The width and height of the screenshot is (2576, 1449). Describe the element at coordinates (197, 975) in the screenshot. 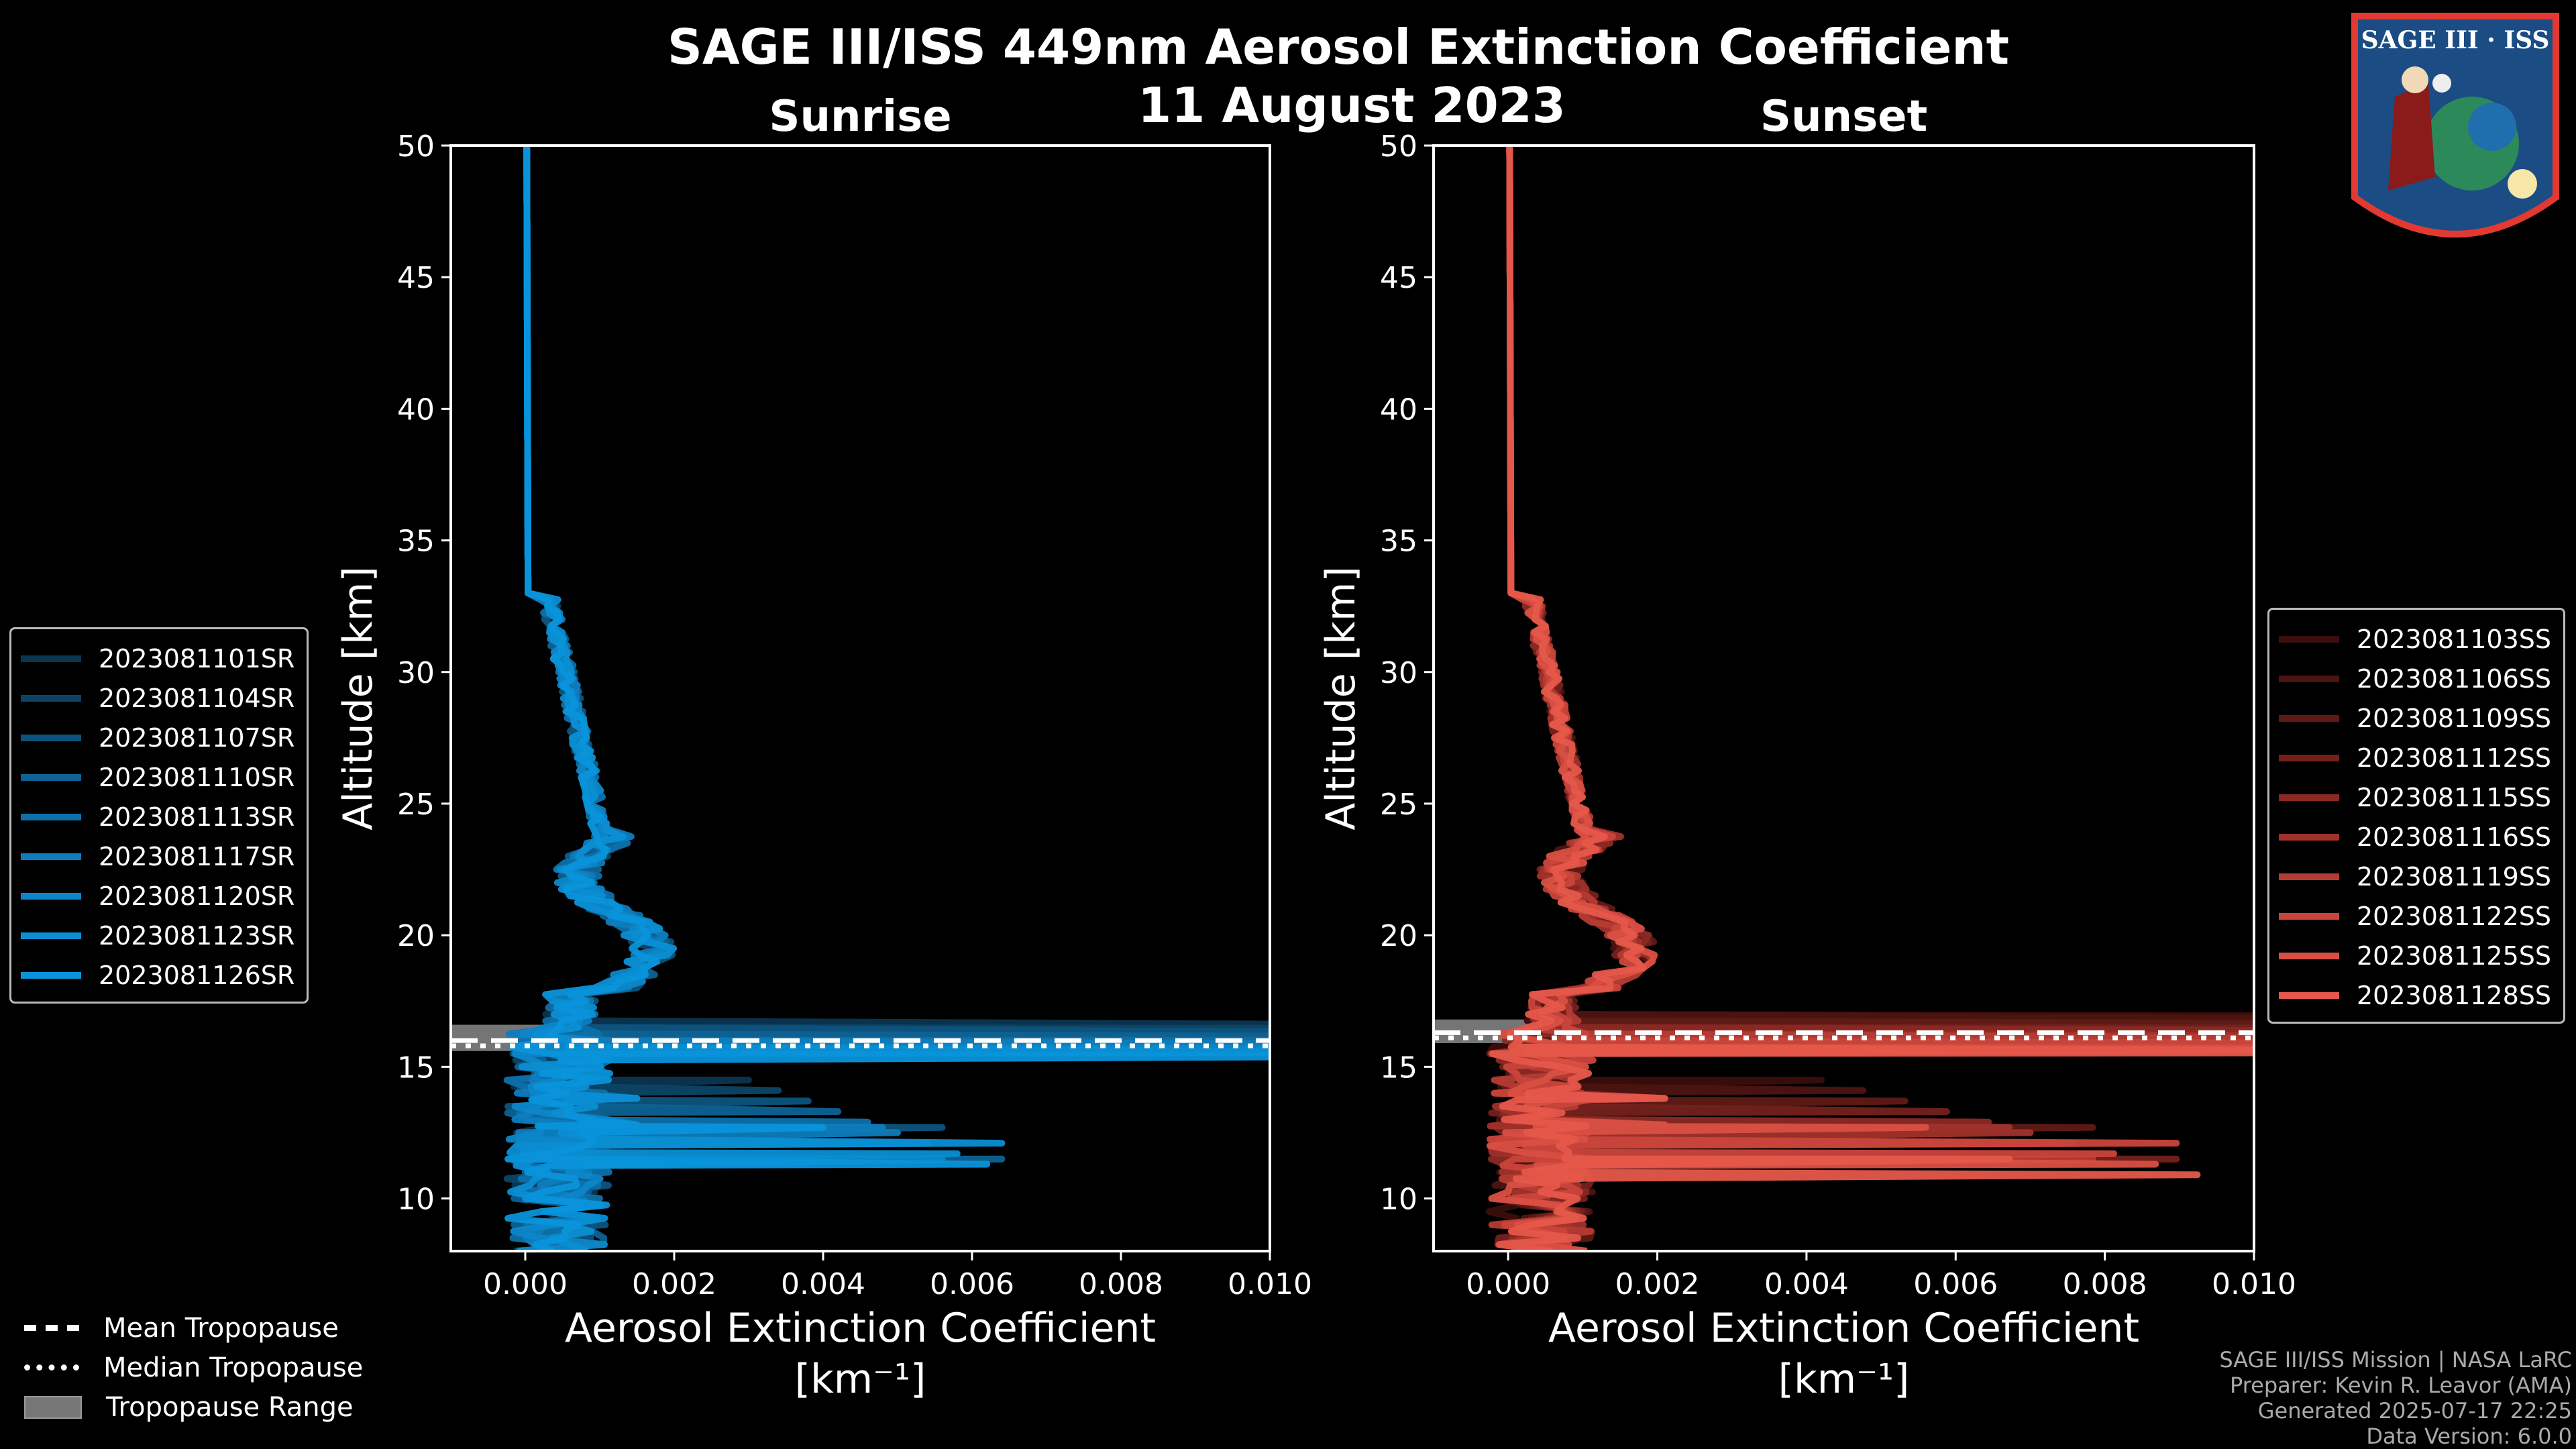

I see `legend-label: 2023081126SR` at that location.